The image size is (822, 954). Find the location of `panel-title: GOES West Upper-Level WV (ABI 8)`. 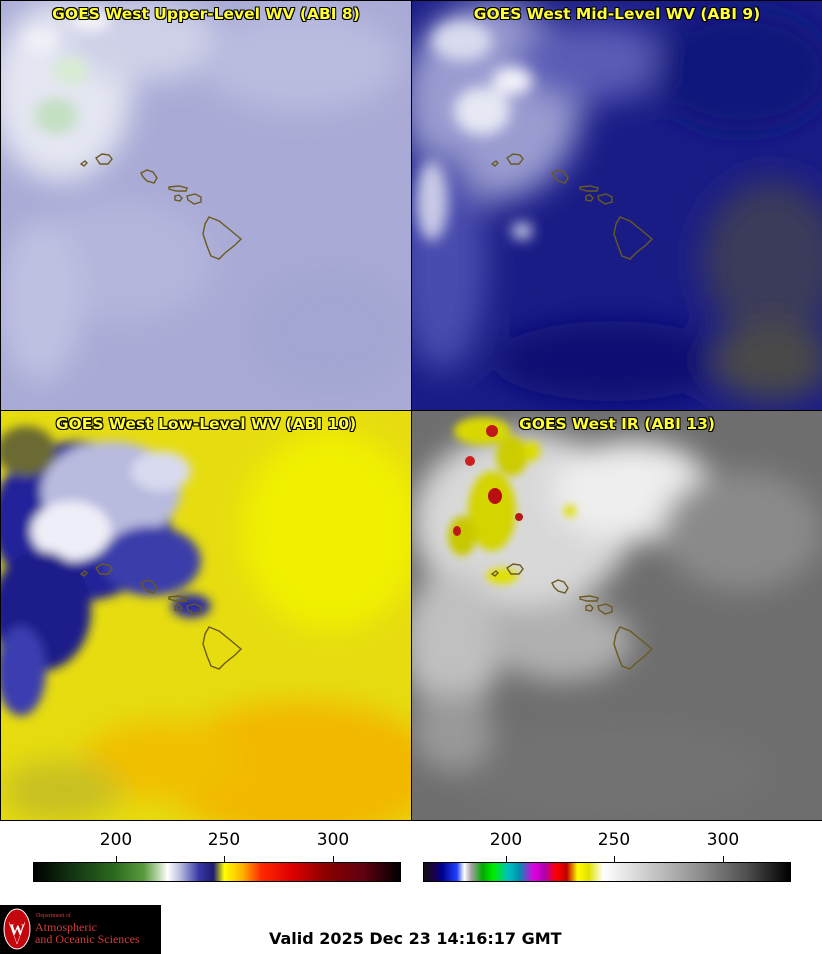

panel-title: GOES West Upper-Level WV (ABI 8) is located at coordinates (206, 14).